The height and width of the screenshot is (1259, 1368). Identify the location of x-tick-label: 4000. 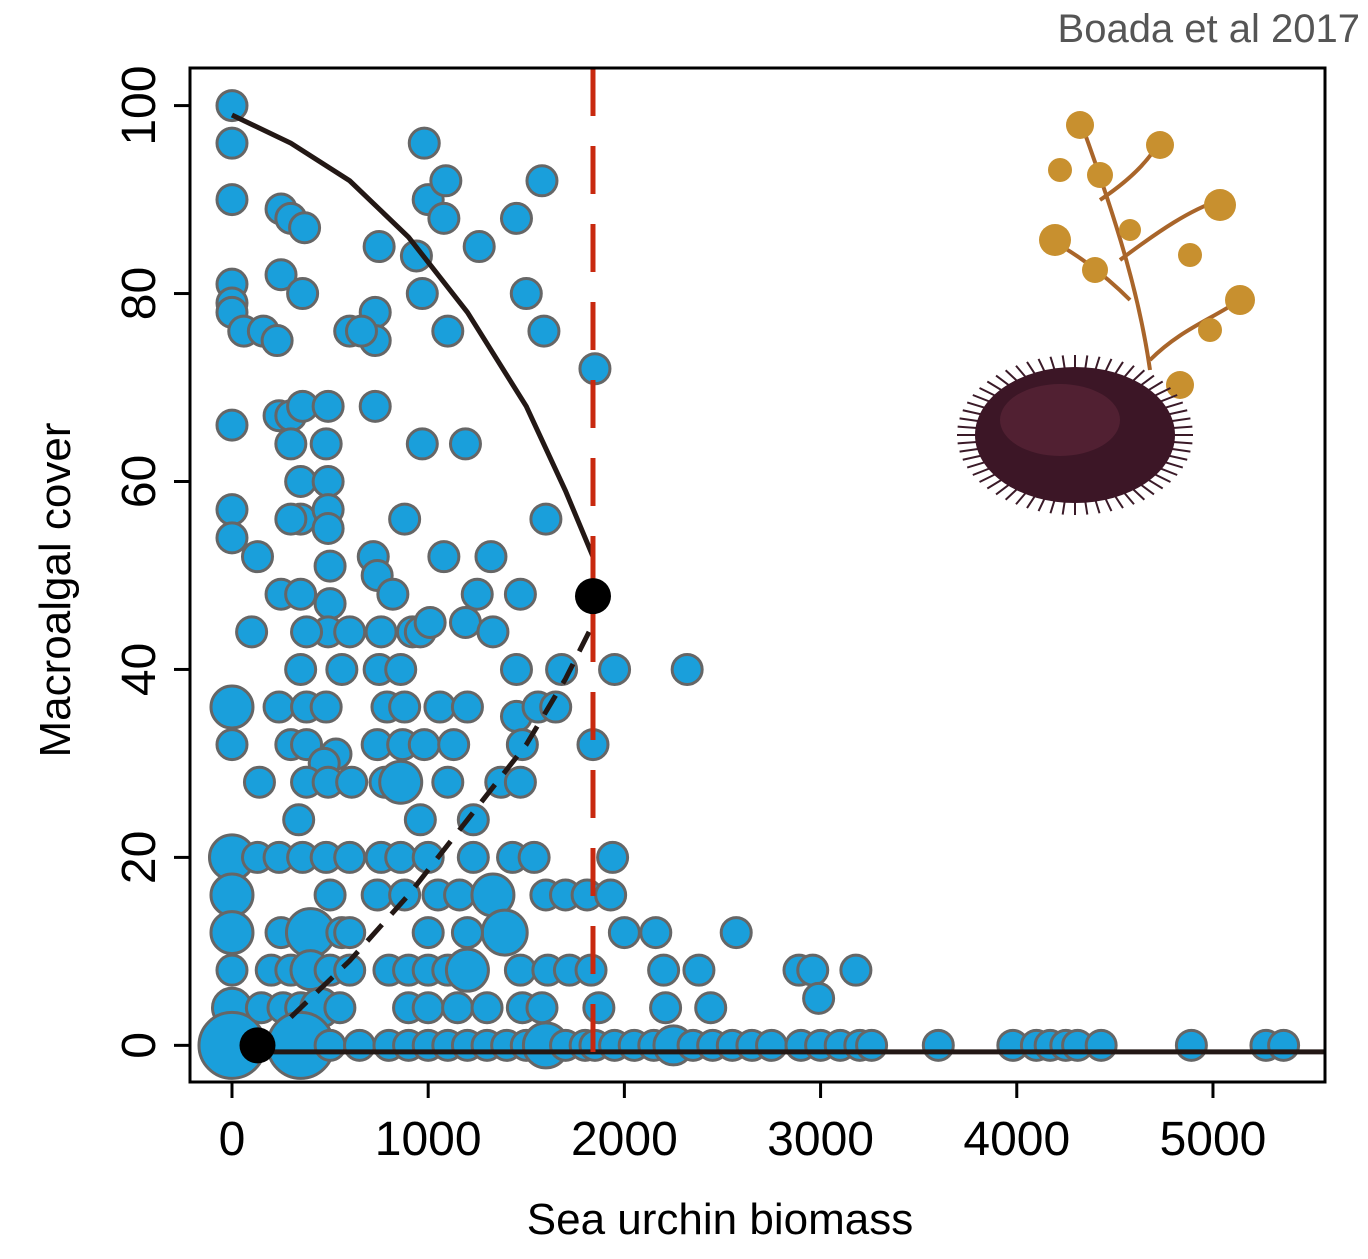
(1016, 1139).